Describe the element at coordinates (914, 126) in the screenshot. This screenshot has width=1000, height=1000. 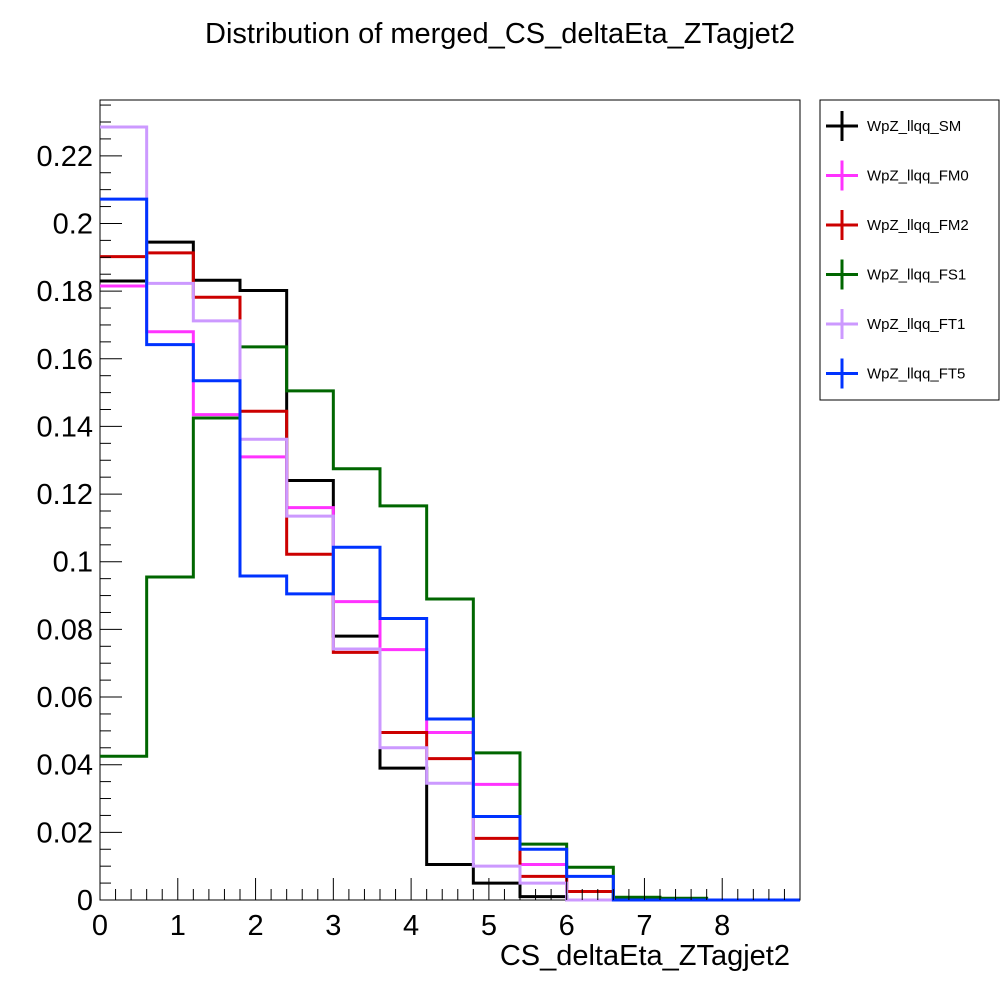
I see `legend-label: WpZ_llqq_SM` at that location.